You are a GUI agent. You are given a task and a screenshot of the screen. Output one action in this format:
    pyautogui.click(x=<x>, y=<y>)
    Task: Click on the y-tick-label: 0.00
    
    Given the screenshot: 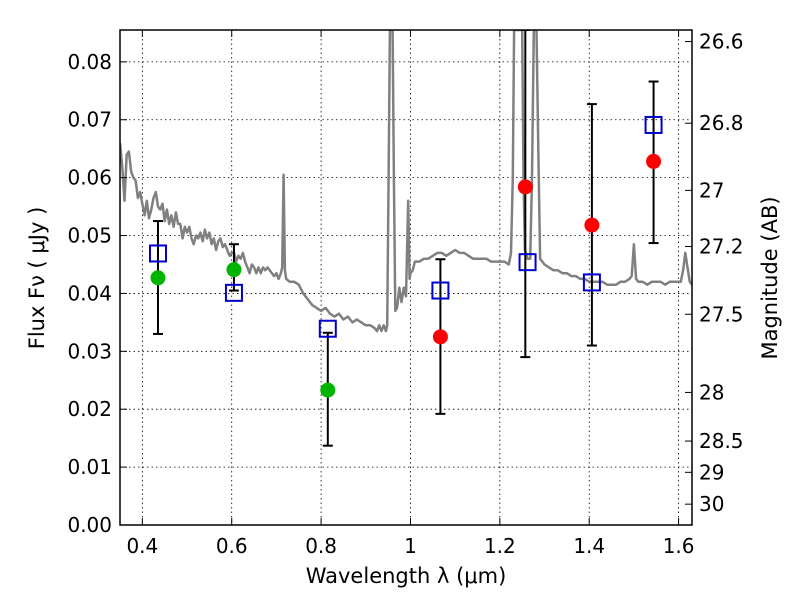 What is the action you would take?
    pyautogui.click(x=89, y=525)
    